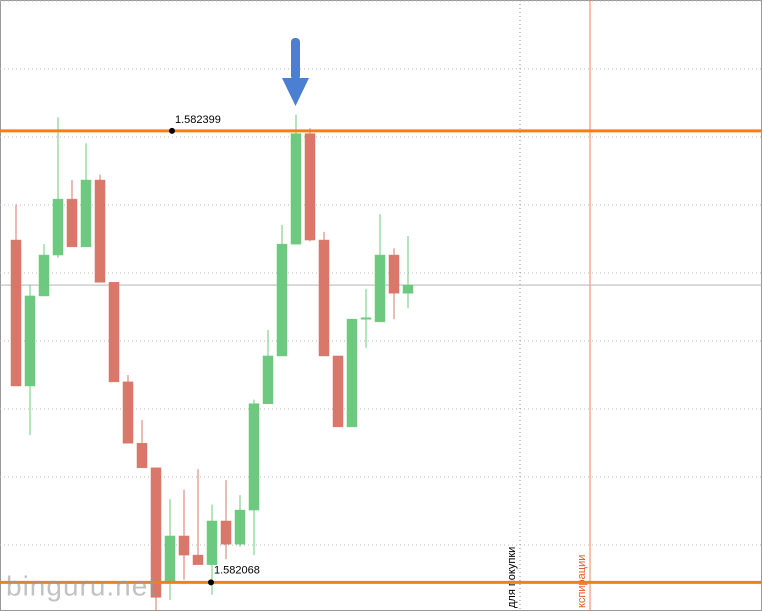 The image size is (762, 611). What do you see at coordinates (81, 585) in the screenshot?
I see `watermark: binguru.net` at bounding box center [81, 585].